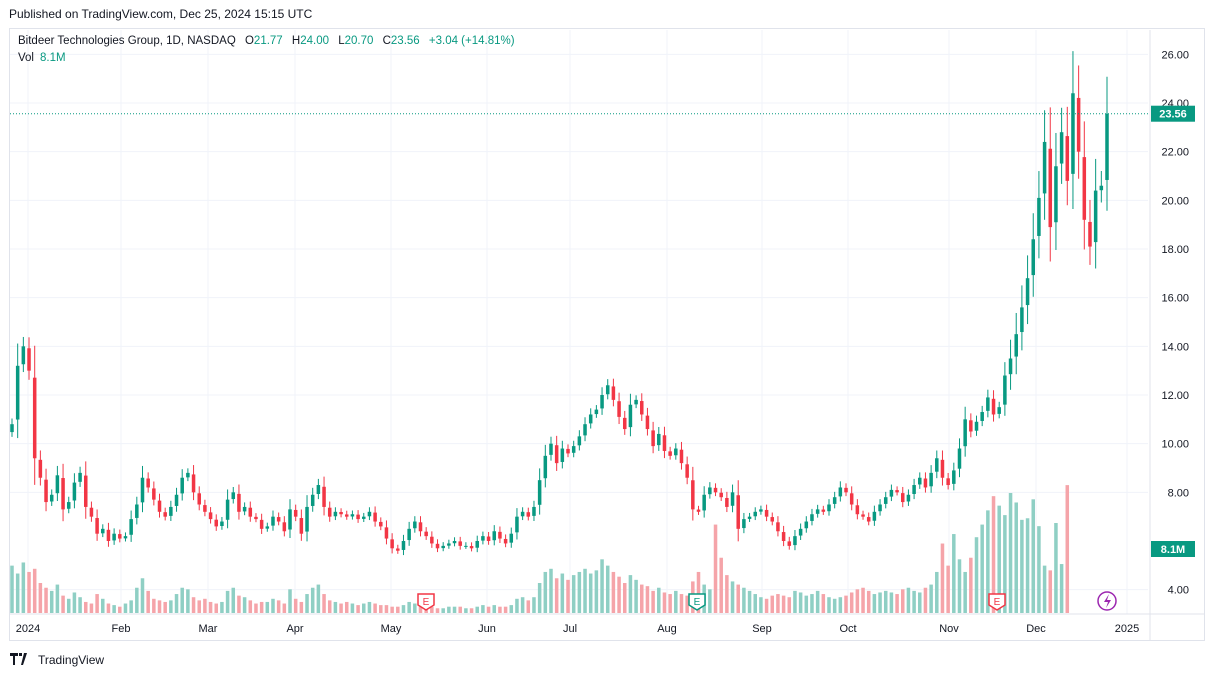 The height and width of the screenshot is (677, 1214). I want to click on high-value: 24.00, so click(314, 41).